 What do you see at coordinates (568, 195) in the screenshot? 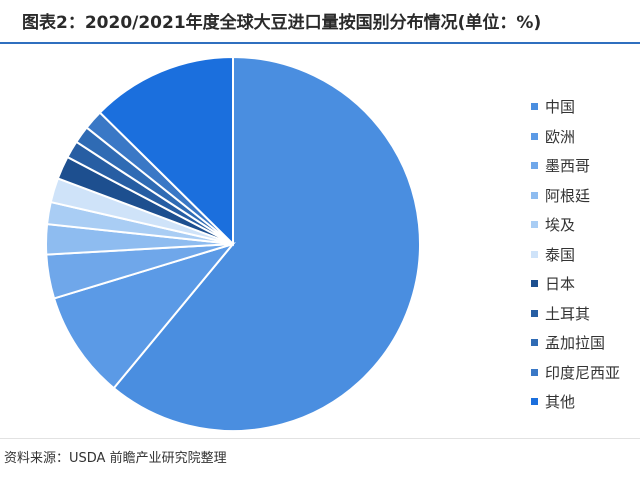
I see `legend-label: 阿根廷` at bounding box center [568, 195].